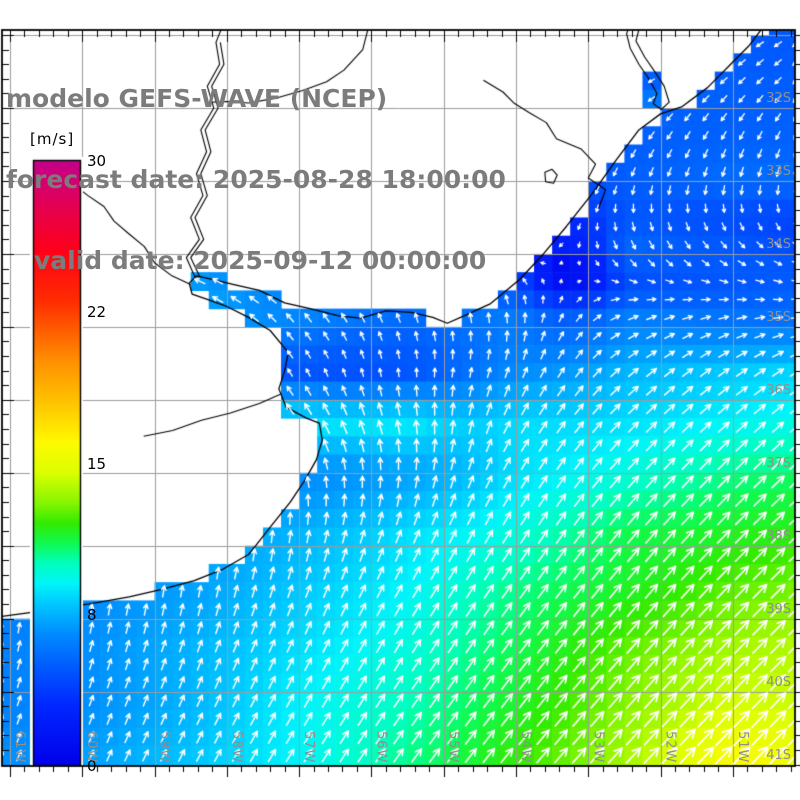 The image size is (800, 800). Describe the element at coordinates (778, 536) in the screenshot. I see `lat-axis-label-38S: 38S` at that location.